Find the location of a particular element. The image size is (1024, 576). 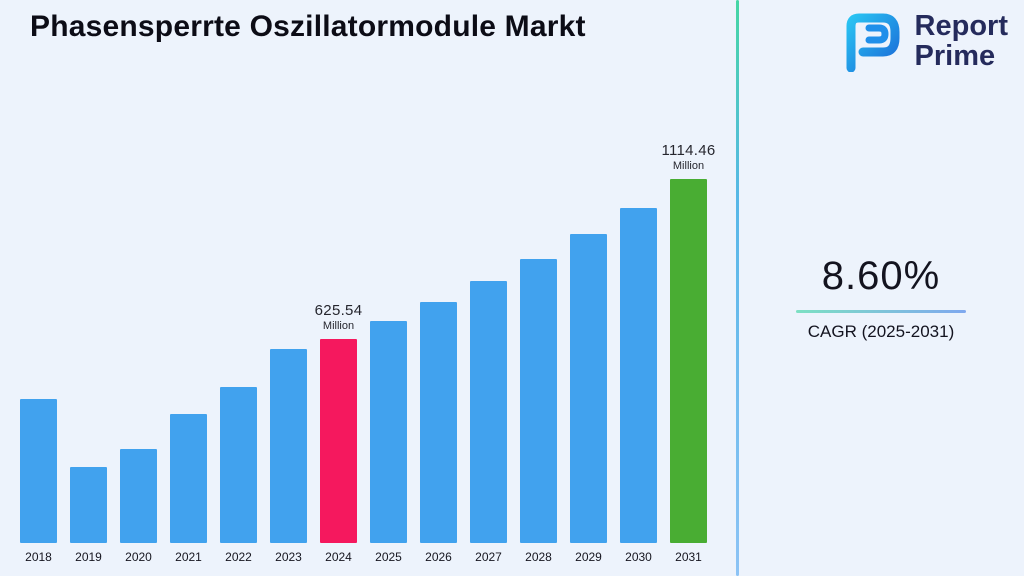

bar-column-2024: 625.54 Million 2024 is located at coordinates (338, 343).